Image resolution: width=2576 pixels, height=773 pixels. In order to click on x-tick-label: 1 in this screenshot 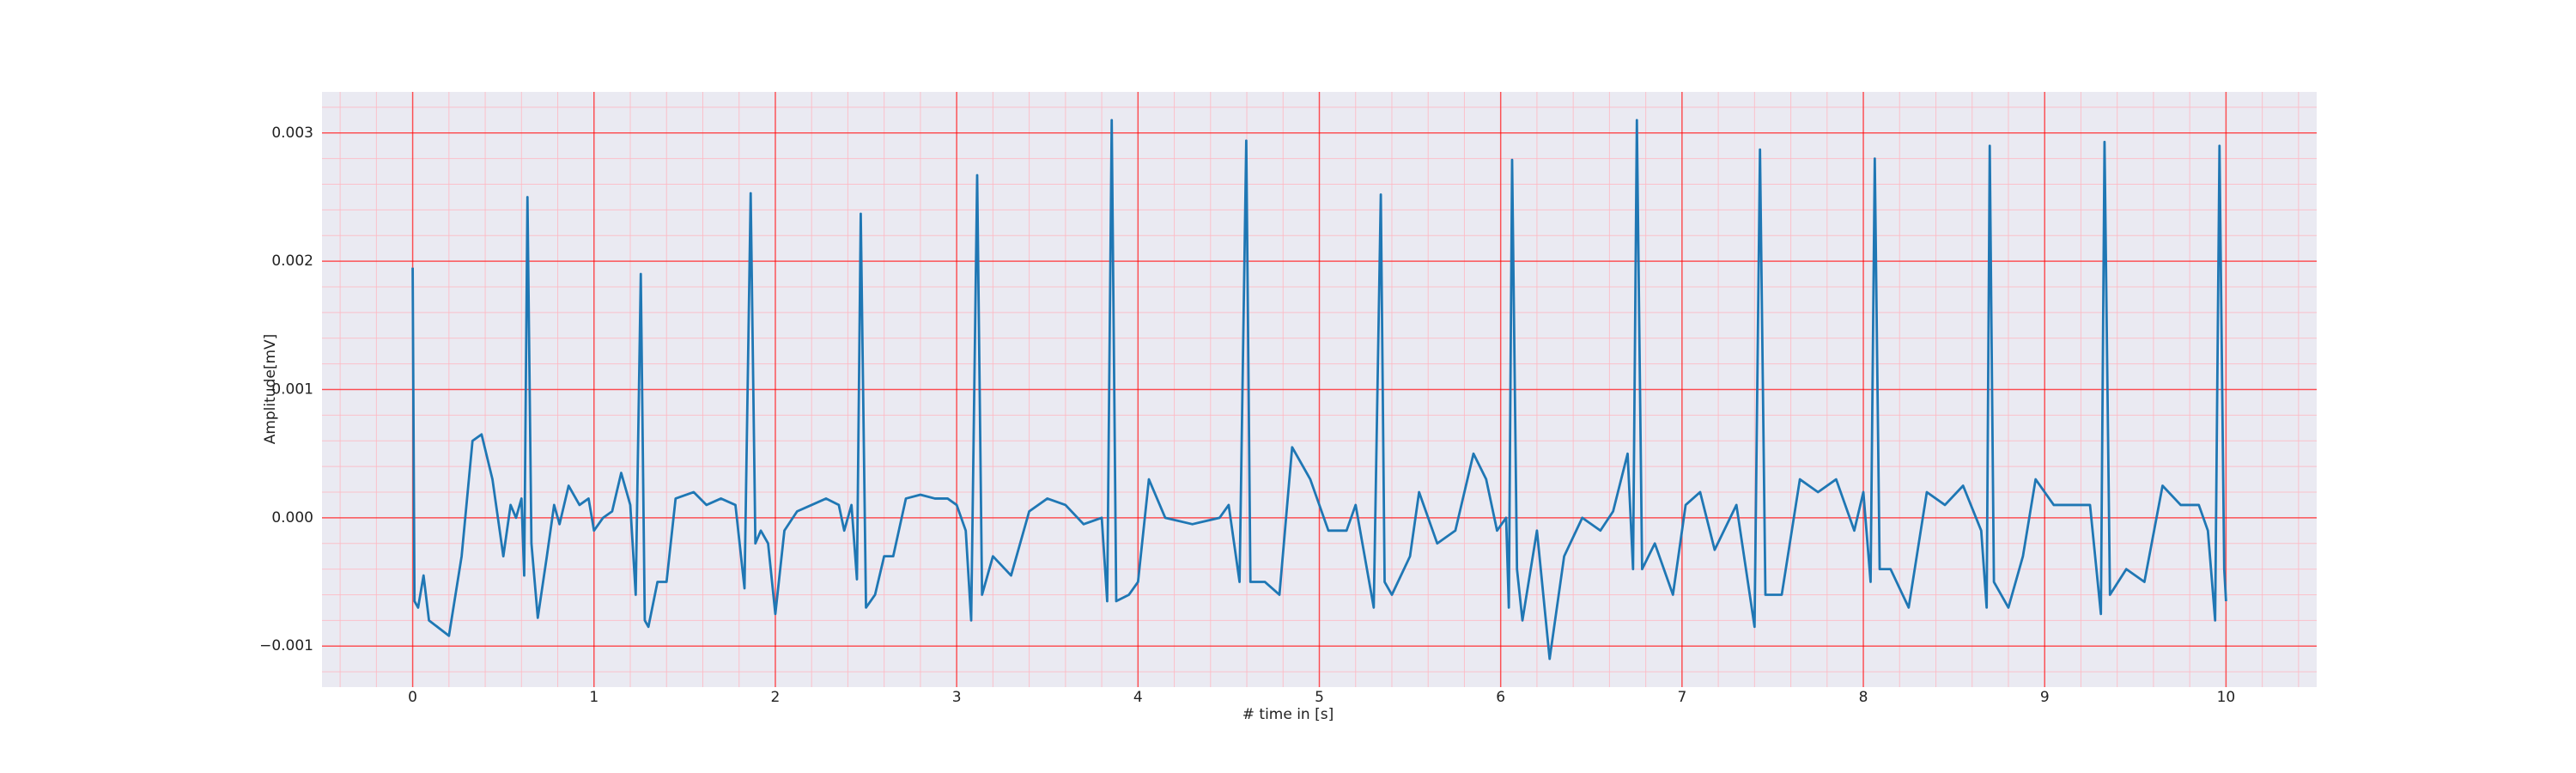, I will do `click(594, 697)`.